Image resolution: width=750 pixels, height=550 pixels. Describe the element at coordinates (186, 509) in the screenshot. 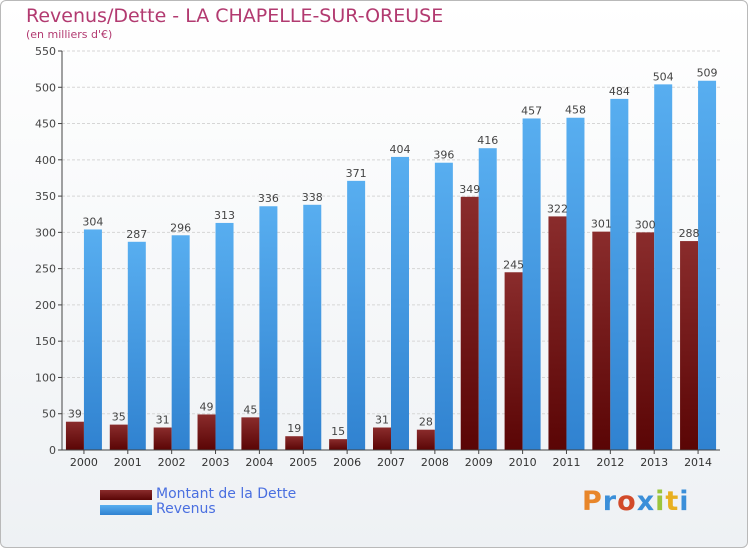

I see `legend-label-revenue: Revenus` at that location.